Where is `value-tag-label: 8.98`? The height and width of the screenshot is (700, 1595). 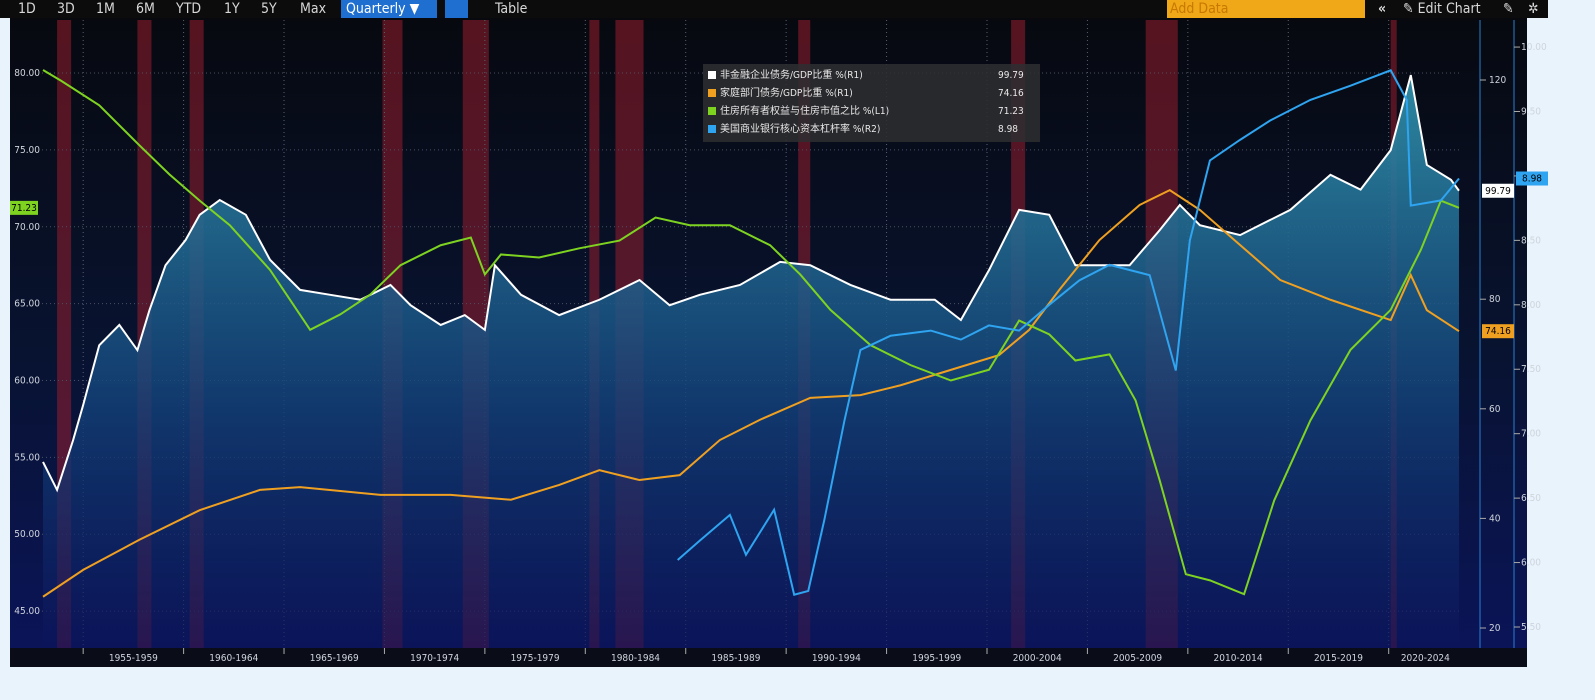 value-tag-label: 8.98 is located at coordinates (1532, 179).